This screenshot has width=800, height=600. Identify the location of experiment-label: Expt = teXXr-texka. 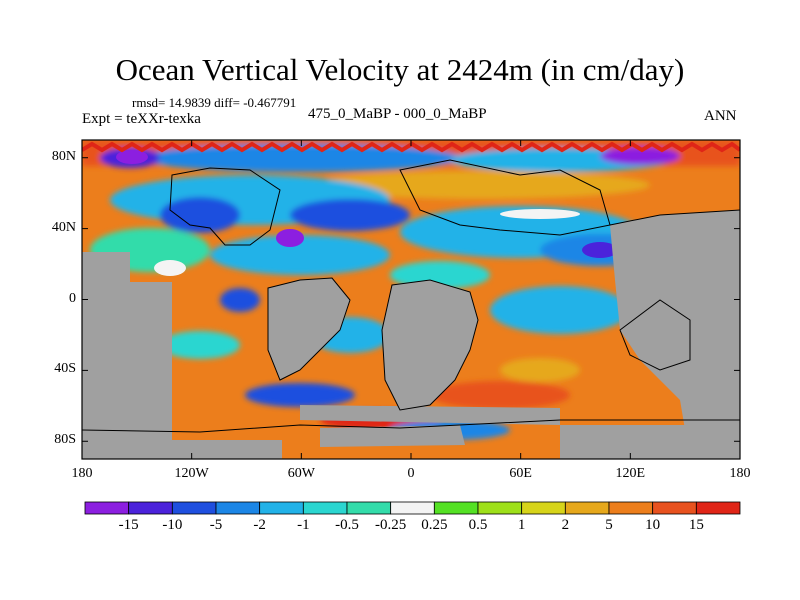
(141, 119).